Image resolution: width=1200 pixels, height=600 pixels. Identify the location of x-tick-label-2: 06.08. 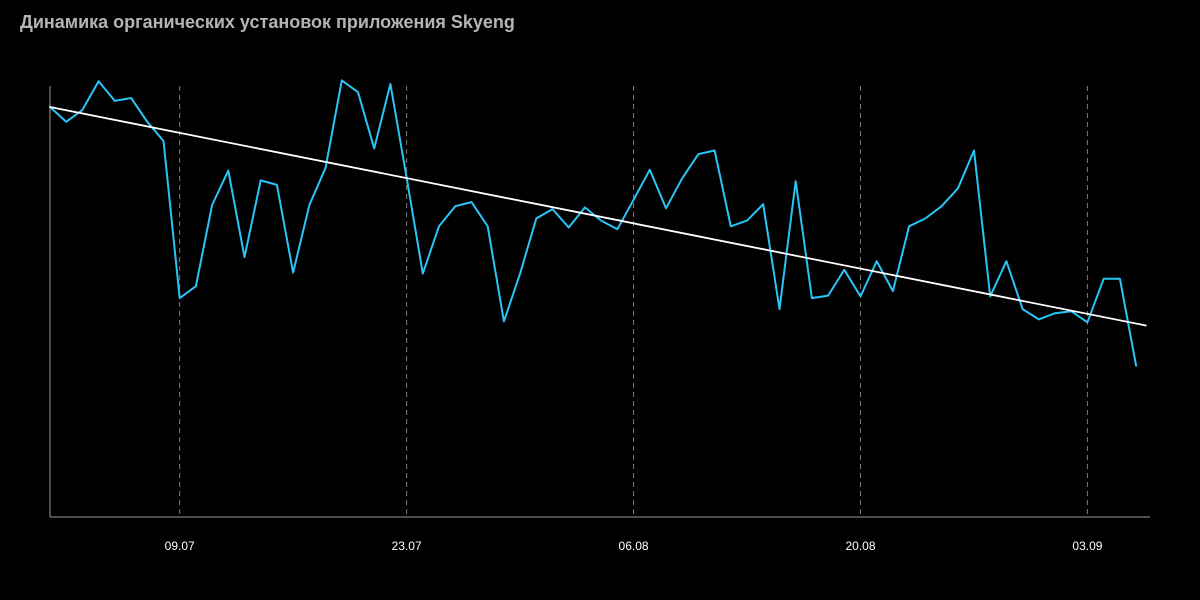
(634, 546).